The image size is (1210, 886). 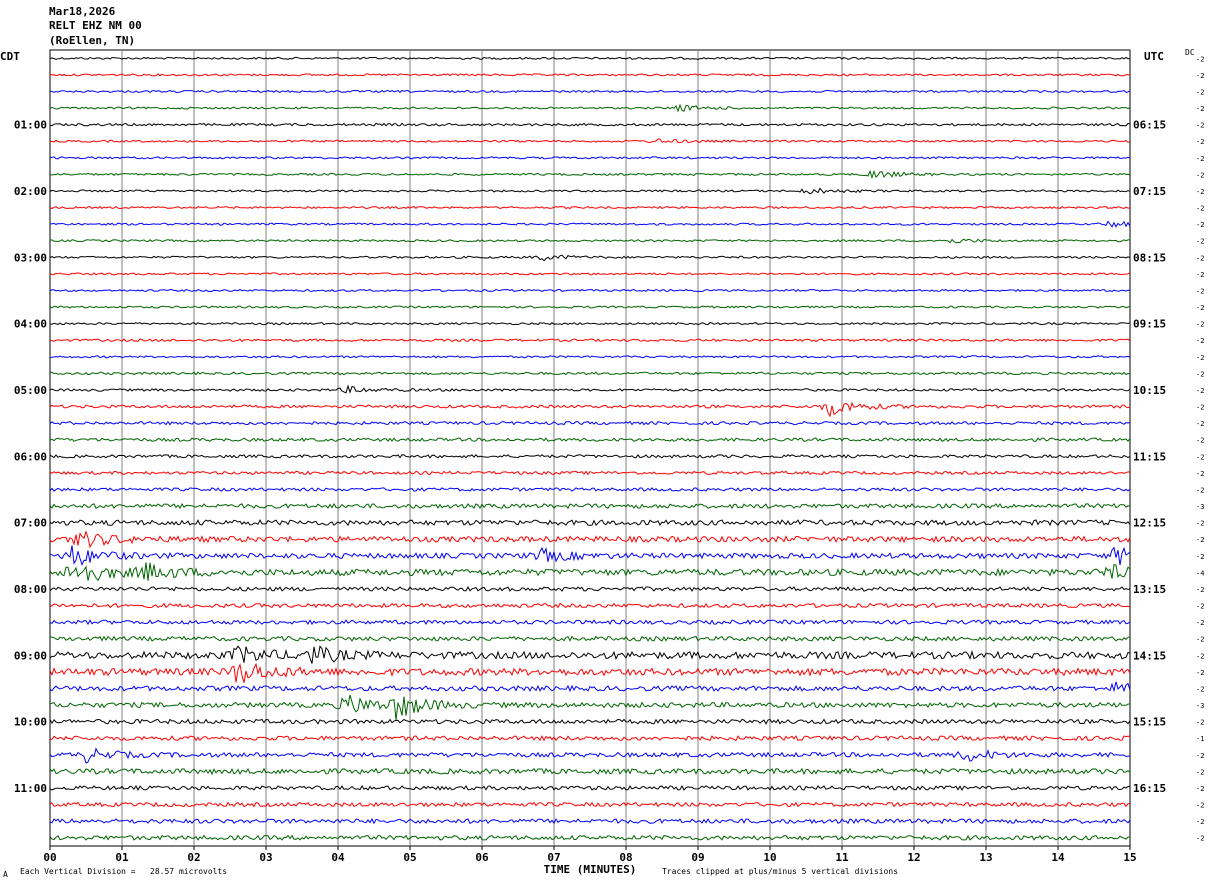 What do you see at coordinates (30, 456) in the screenshot?
I see `left-hour-label: 06:00` at bounding box center [30, 456].